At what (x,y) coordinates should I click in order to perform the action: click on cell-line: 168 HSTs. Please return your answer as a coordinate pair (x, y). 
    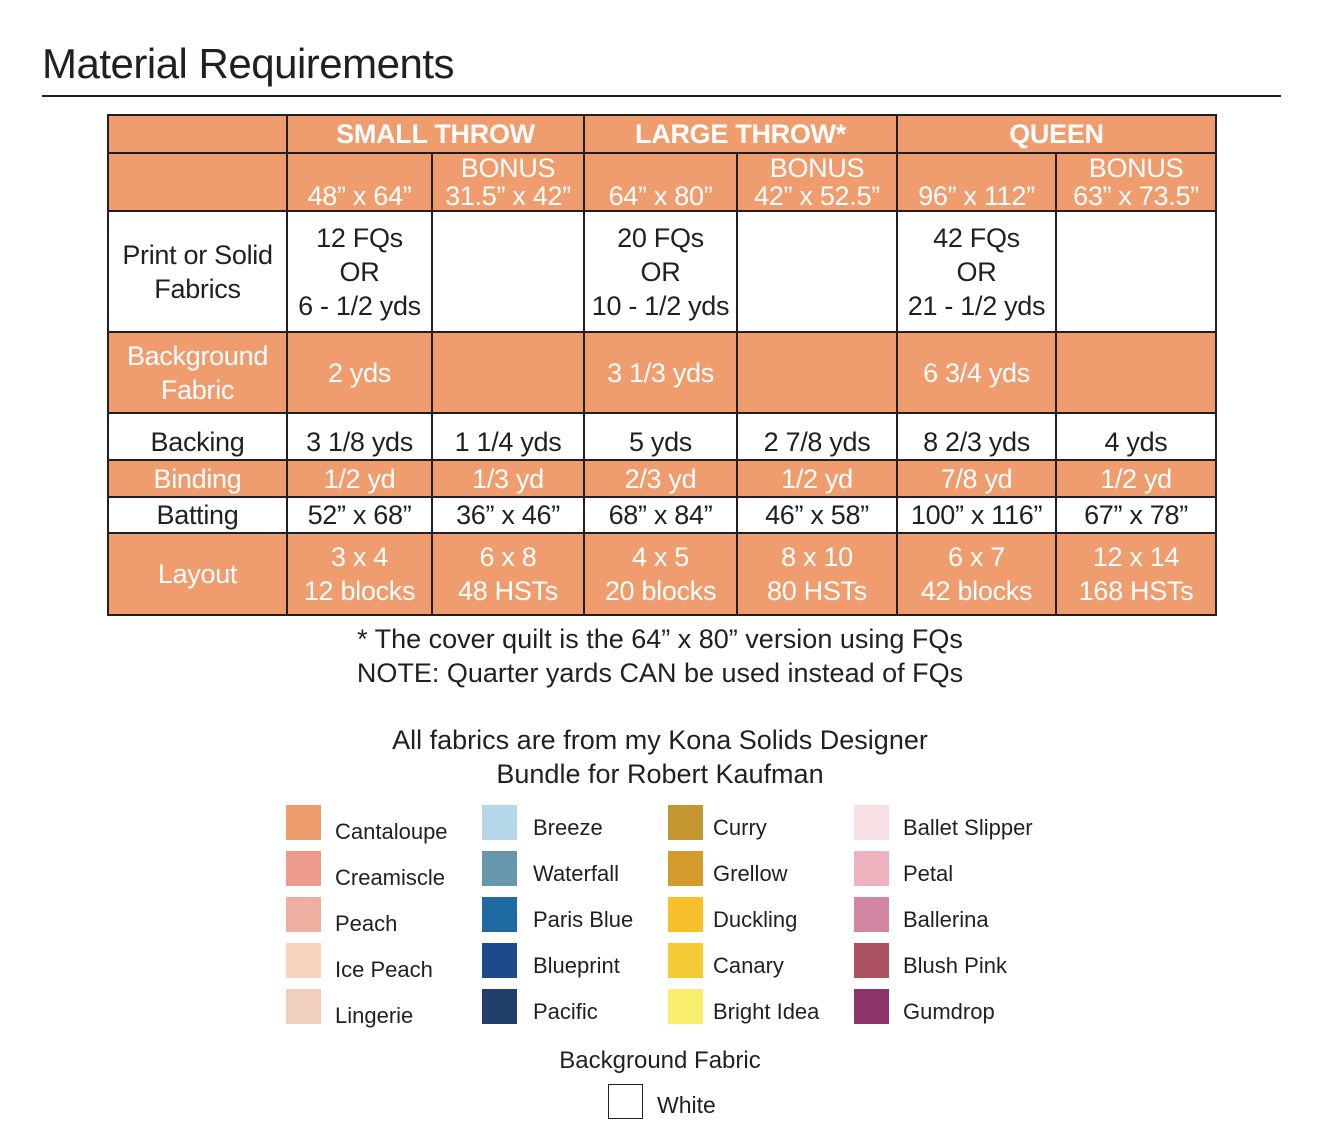
    Looking at the image, I should click on (1136, 591).